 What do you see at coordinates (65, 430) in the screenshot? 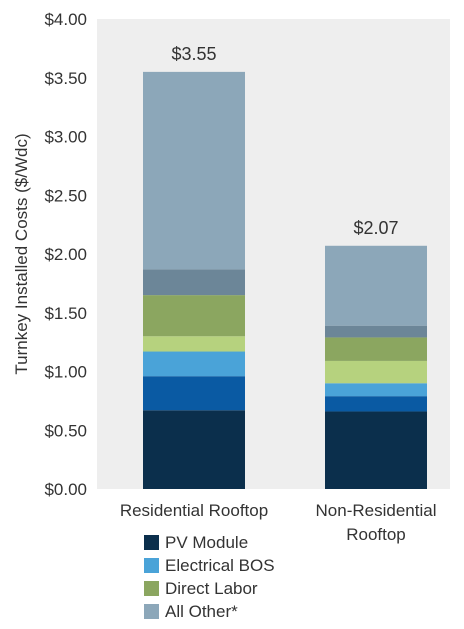
I see `y-tick-label: $0.50` at bounding box center [65, 430].